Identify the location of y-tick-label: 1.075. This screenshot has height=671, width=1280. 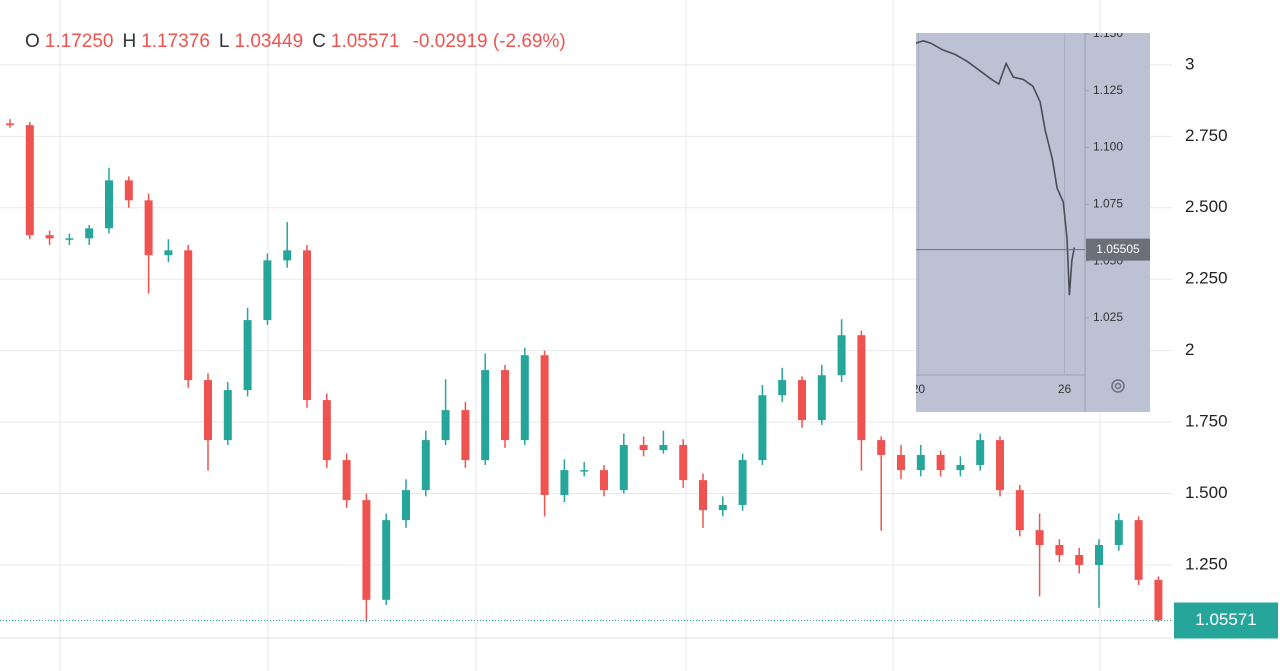
(1108, 204).